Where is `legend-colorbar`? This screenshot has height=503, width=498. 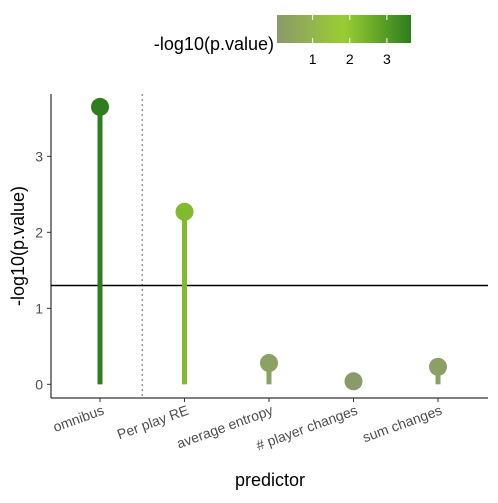
legend-colorbar is located at coordinates (344, 29).